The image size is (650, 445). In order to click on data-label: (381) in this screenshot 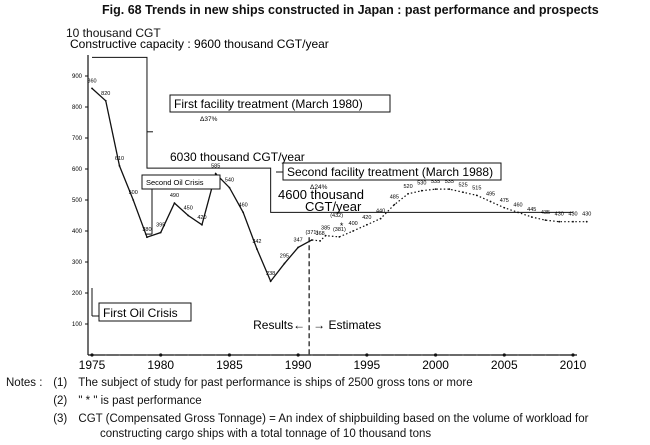, I will do `click(339, 230)`.